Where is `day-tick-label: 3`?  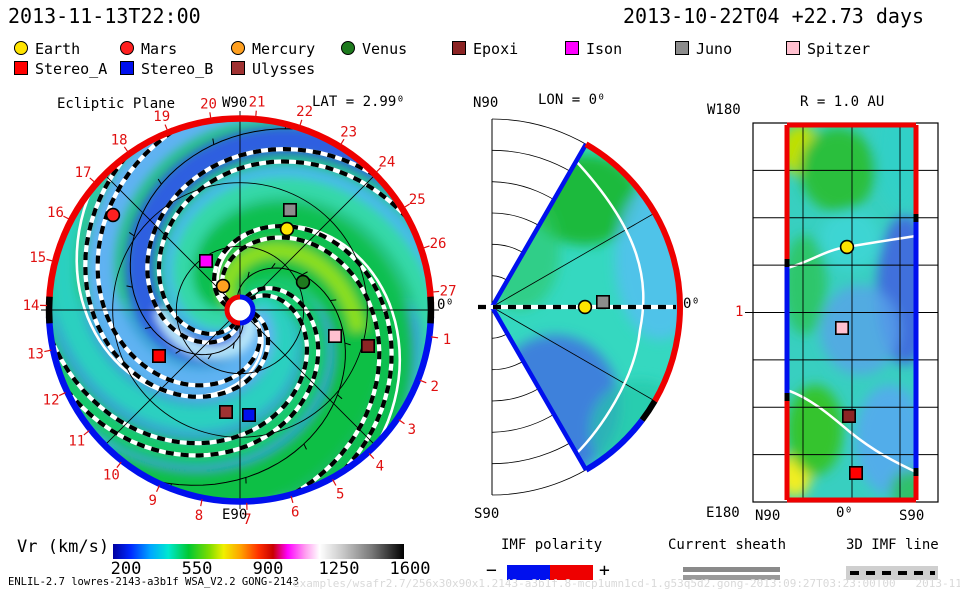
day-tick-label: 3 is located at coordinates (412, 430).